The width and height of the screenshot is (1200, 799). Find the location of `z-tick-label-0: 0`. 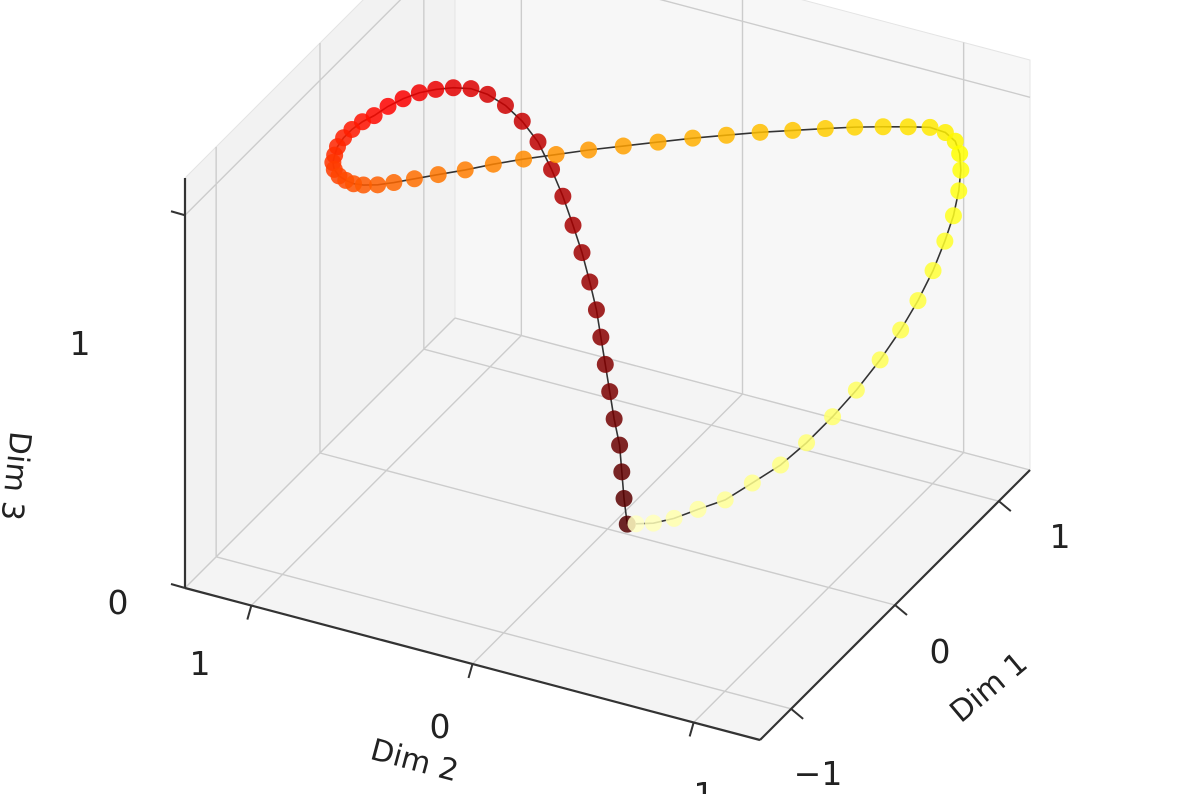

z-tick-label-0: 0 is located at coordinates (118, 602).